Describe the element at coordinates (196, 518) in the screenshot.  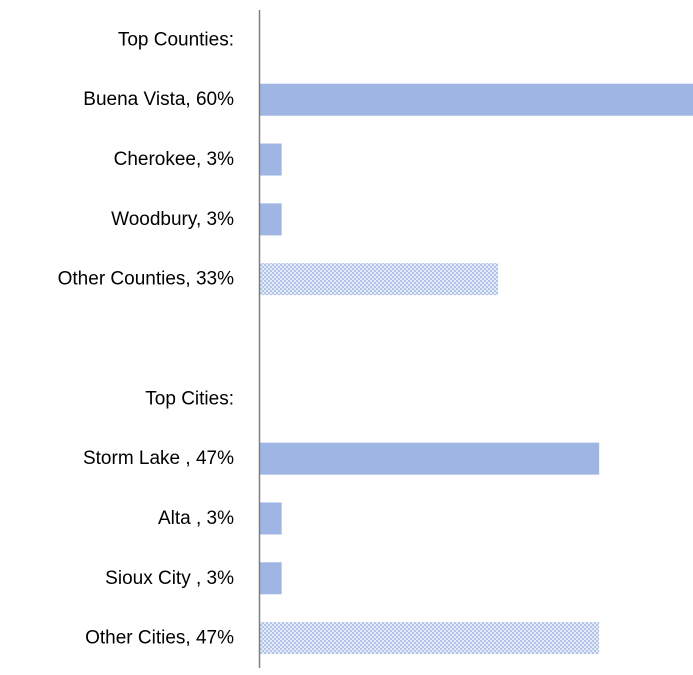
I see `category-label: Alta , 3%` at that location.